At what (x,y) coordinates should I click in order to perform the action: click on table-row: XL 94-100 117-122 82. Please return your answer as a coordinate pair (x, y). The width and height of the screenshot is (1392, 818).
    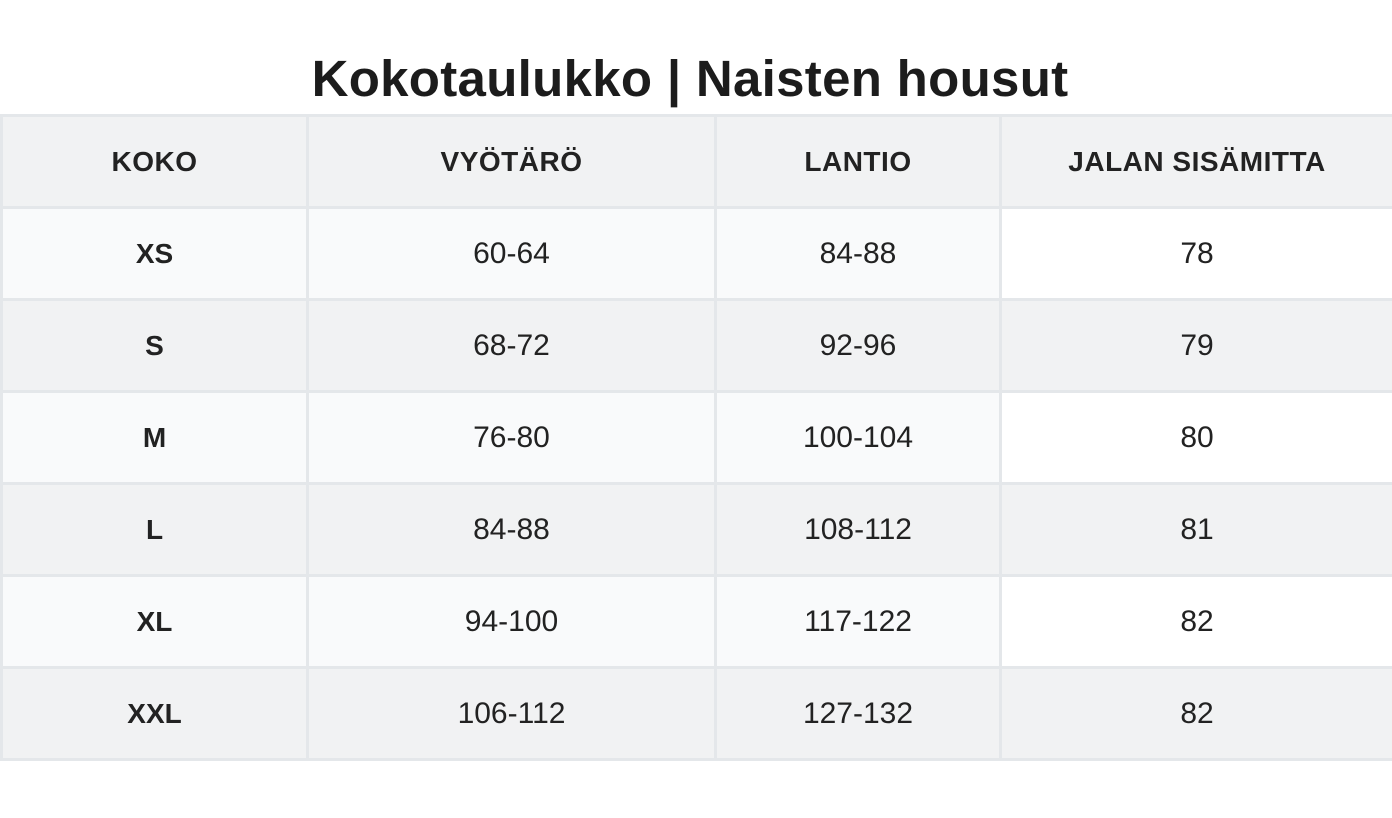
    Looking at the image, I should click on (696, 621).